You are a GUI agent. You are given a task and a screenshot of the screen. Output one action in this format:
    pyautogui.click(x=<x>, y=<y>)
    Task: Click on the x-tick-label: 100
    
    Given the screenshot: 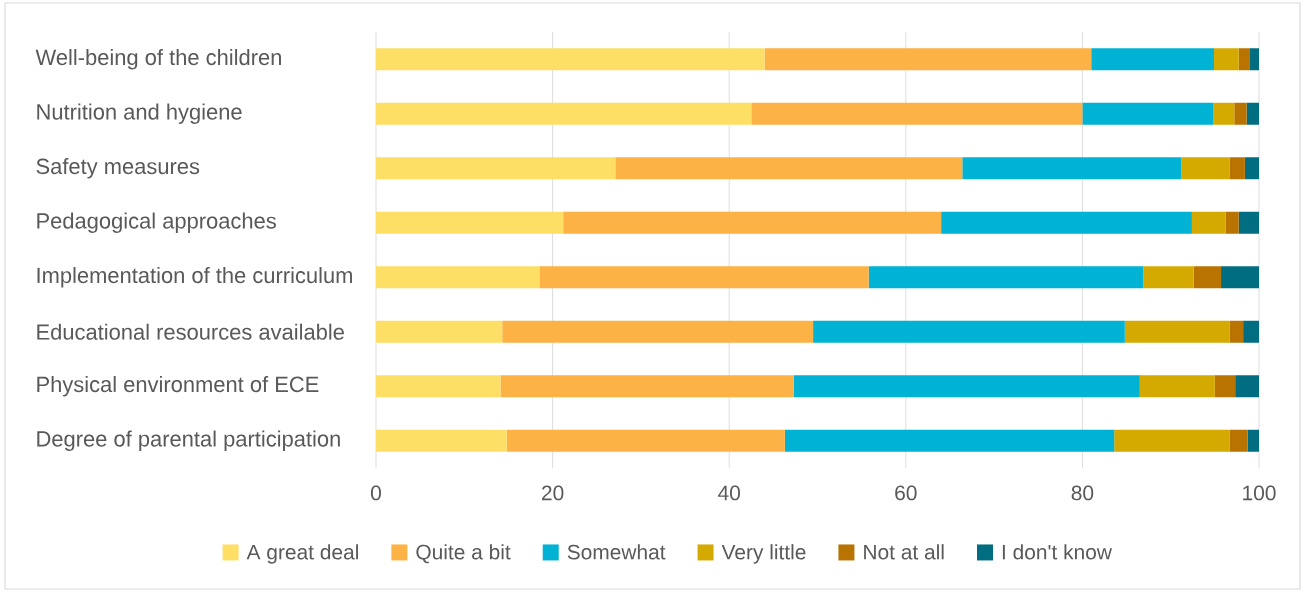 What is the action you would take?
    pyautogui.click(x=1259, y=493)
    